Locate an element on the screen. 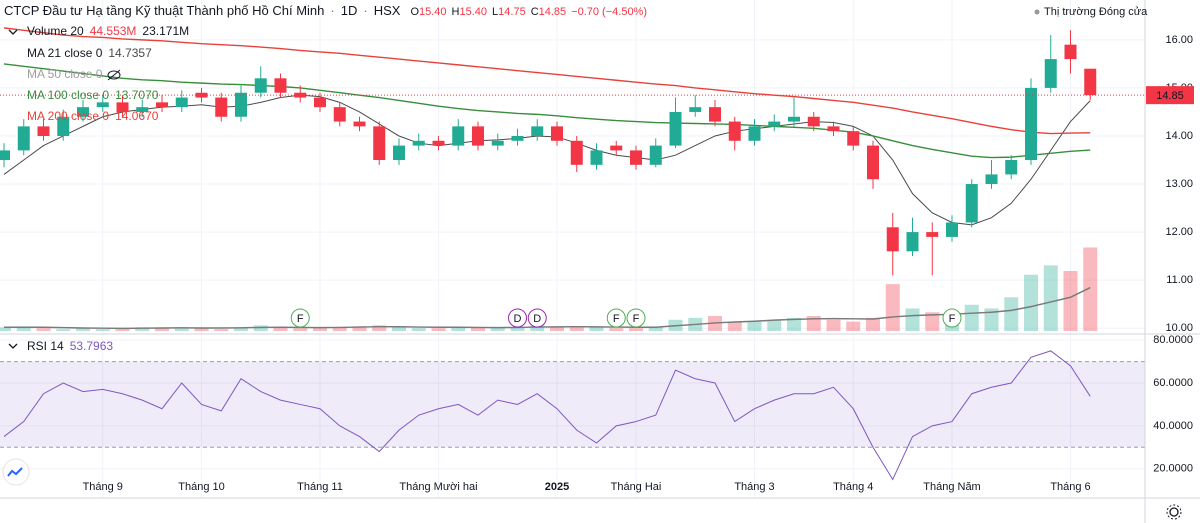 Image resolution: width=1200 pixels, height=523 pixels. legend-text: RSI 14 is located at coordinates (45, 346).